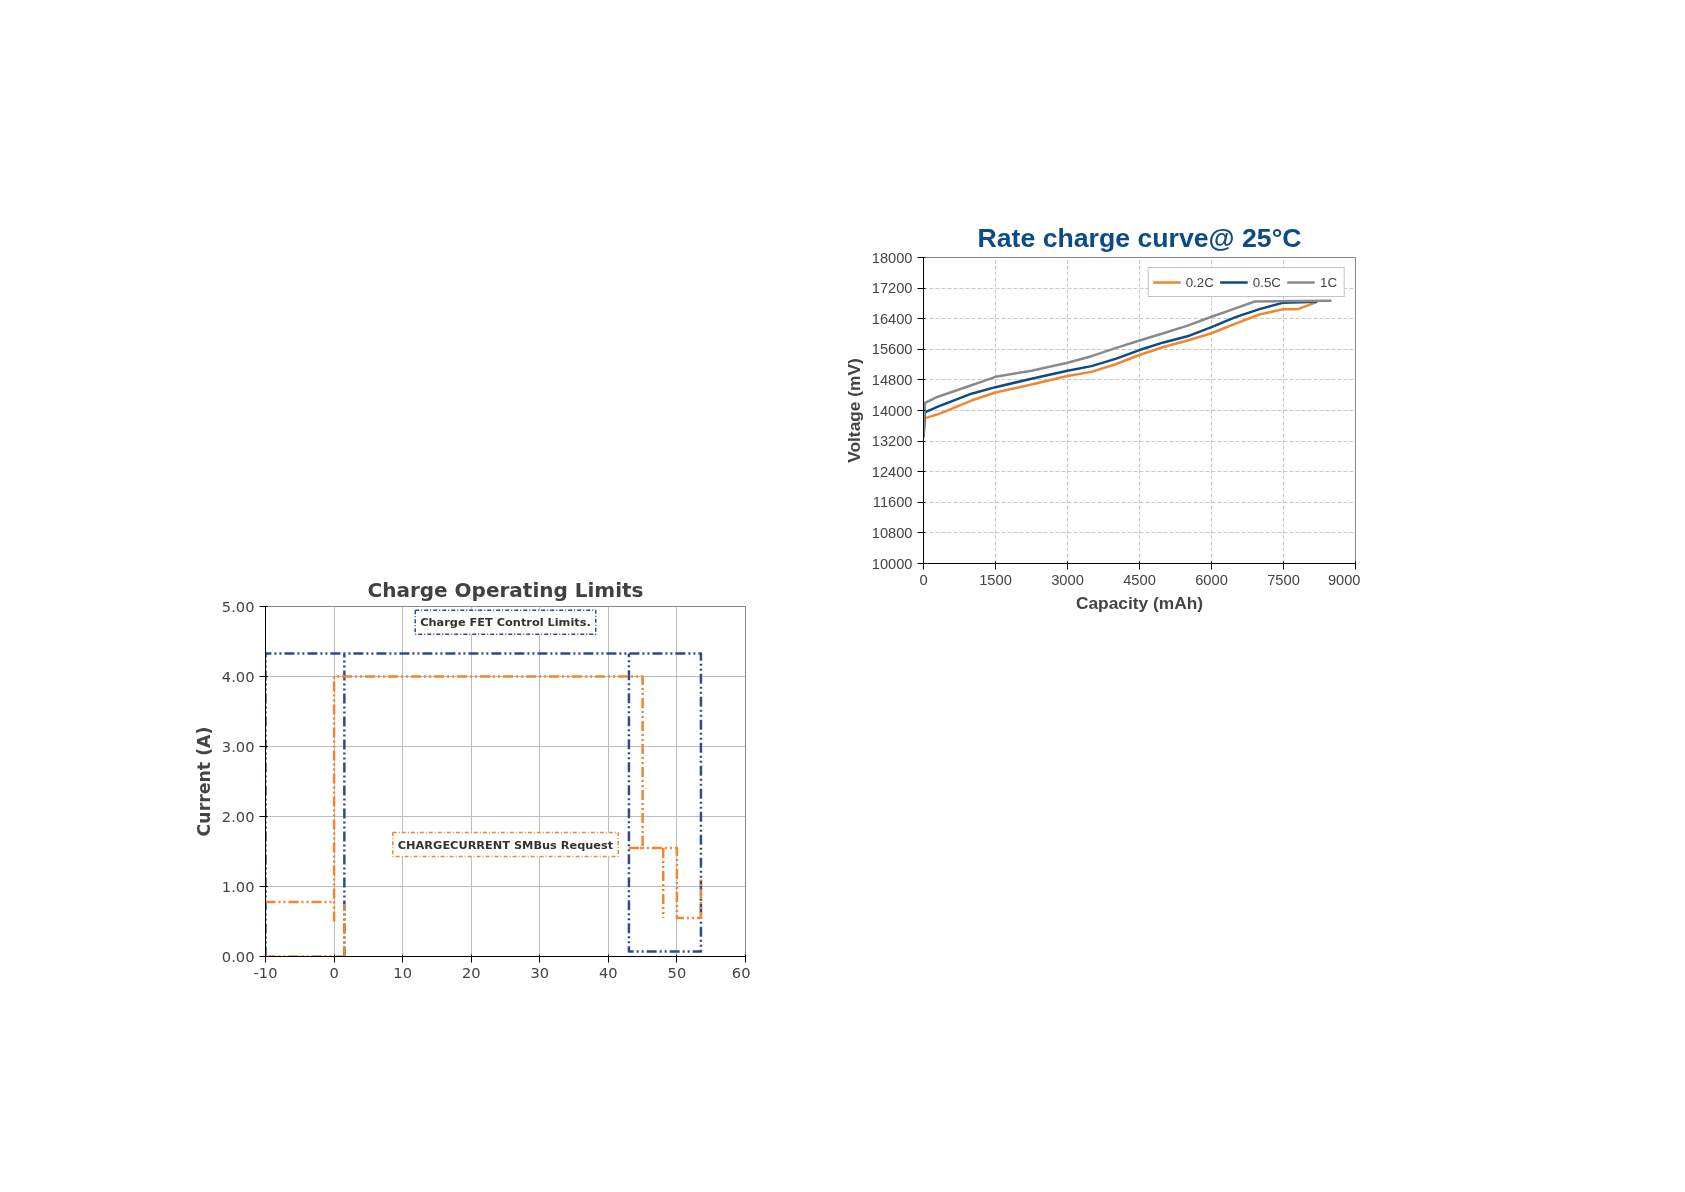 The height and width of the screenshot is (1192, 1685). Describe the element at coordinates (1211, 579) in the screenshot. I see `x-tick-label: 6000` at that location.